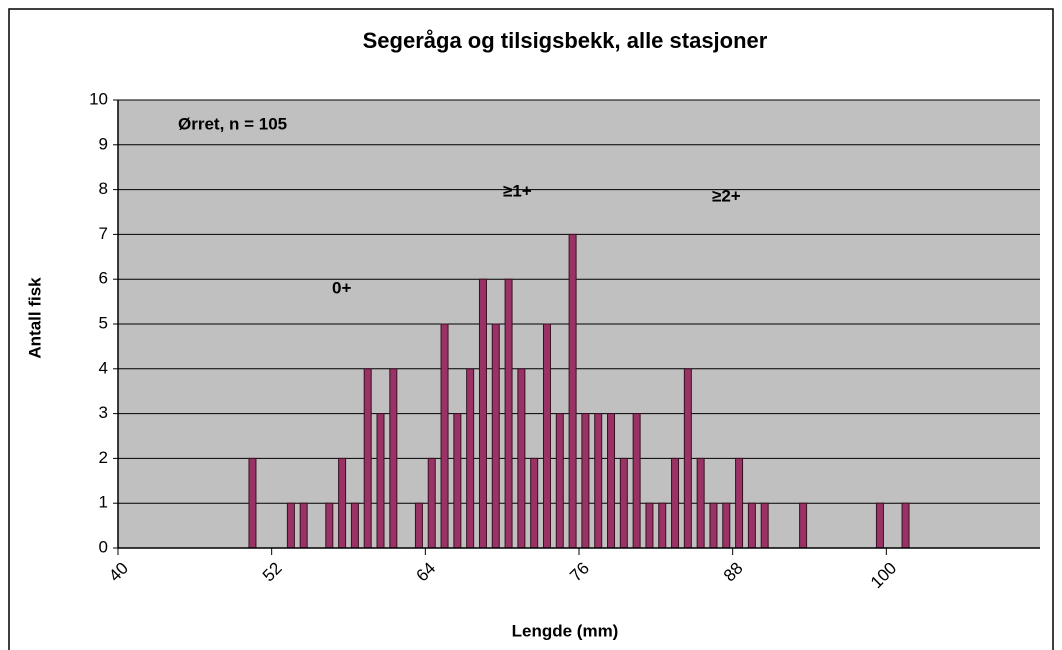 The height and width of the screenshot is (650, 1062). What do you see at coordinates (103, 412) in the screenshot?
I see `y-tick-label: 3` at bounding box center [103, 412].